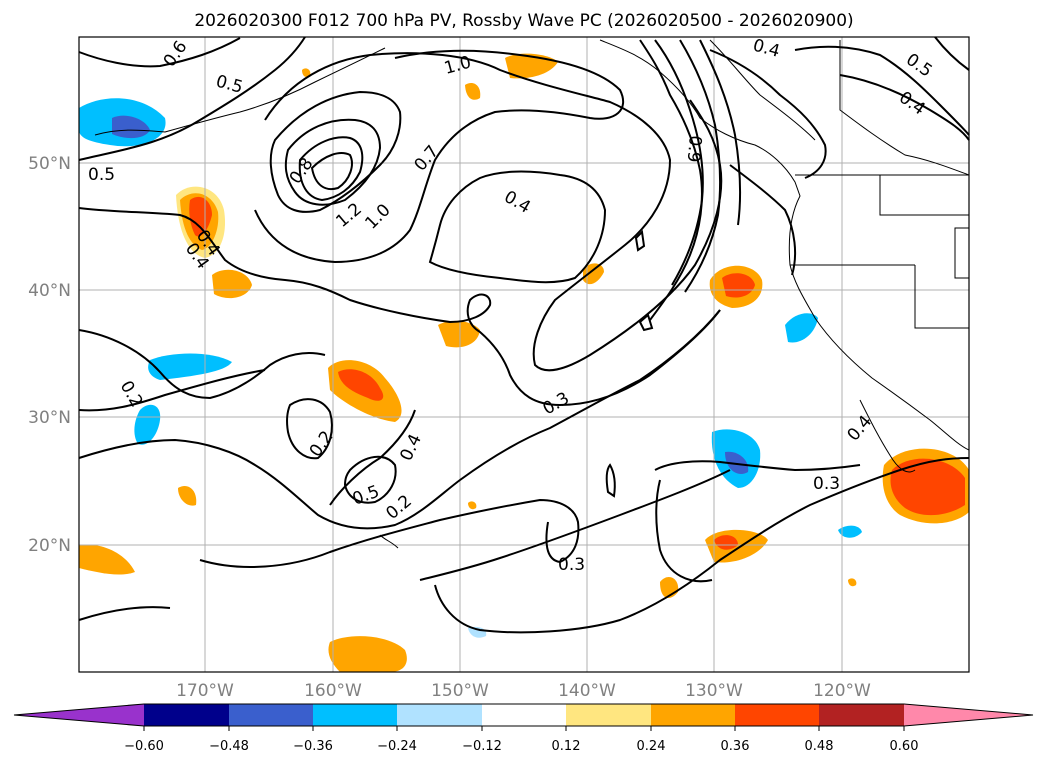 This screenshot has height=765, width=1047. I want to click on lon-label-130w: 130°W, so click(714, 691).